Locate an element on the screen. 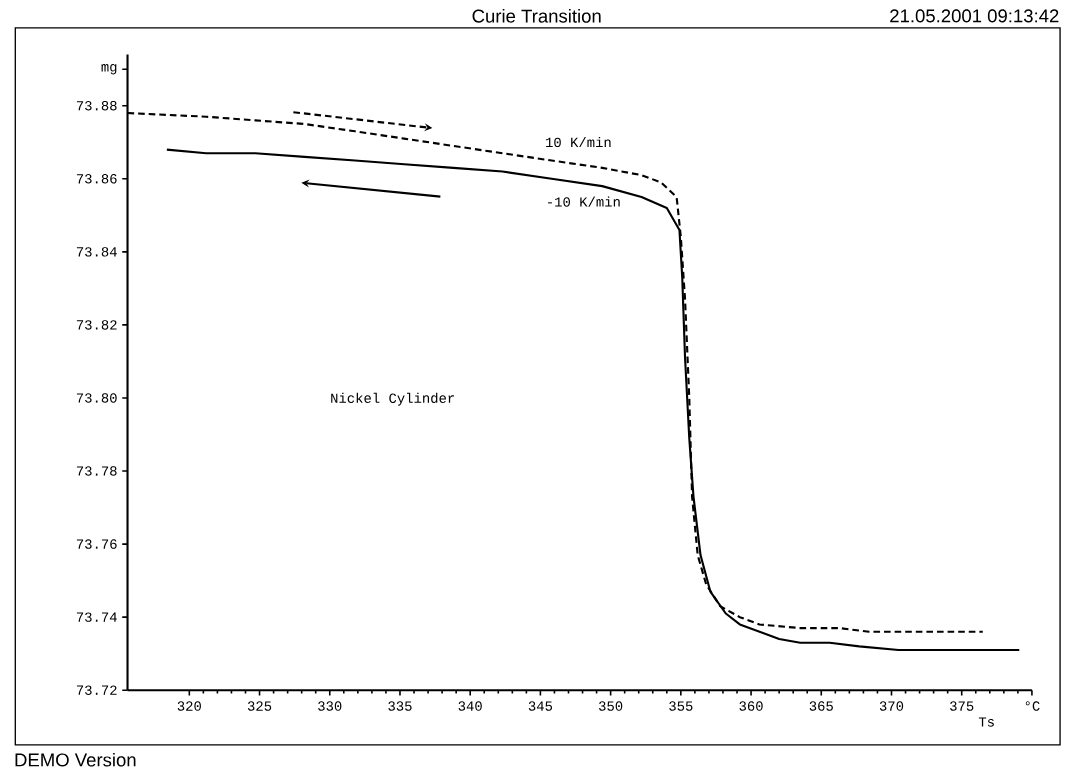  y-tick-label: 73.84 is located at coordinates (96, 252).